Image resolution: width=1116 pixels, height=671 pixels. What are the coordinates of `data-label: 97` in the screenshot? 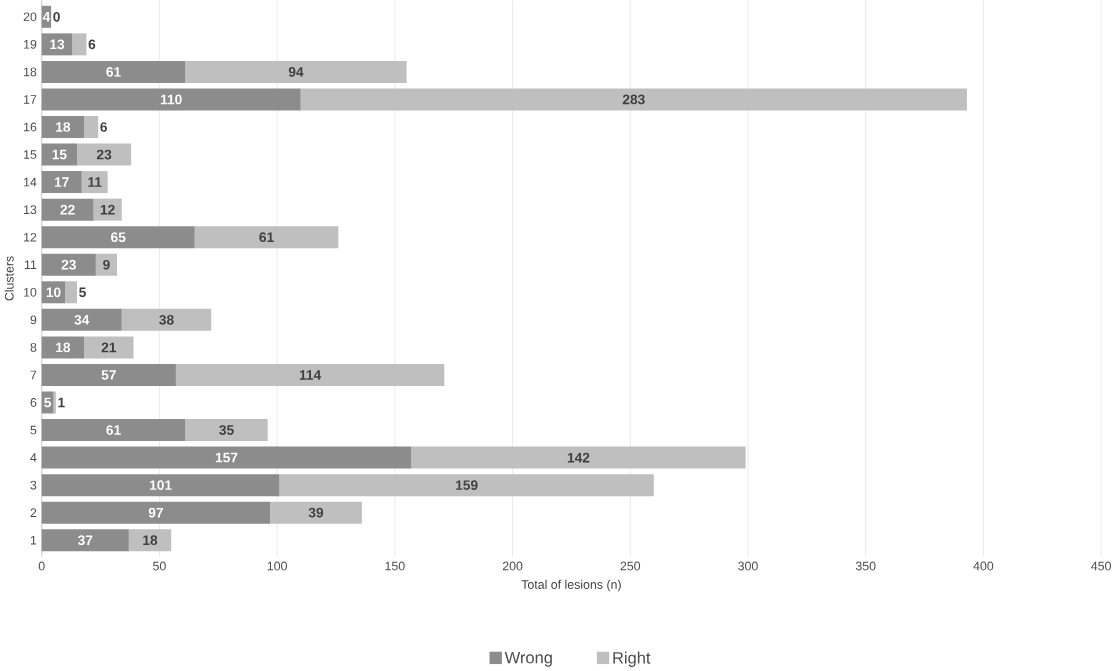 It's located at (155, 512).